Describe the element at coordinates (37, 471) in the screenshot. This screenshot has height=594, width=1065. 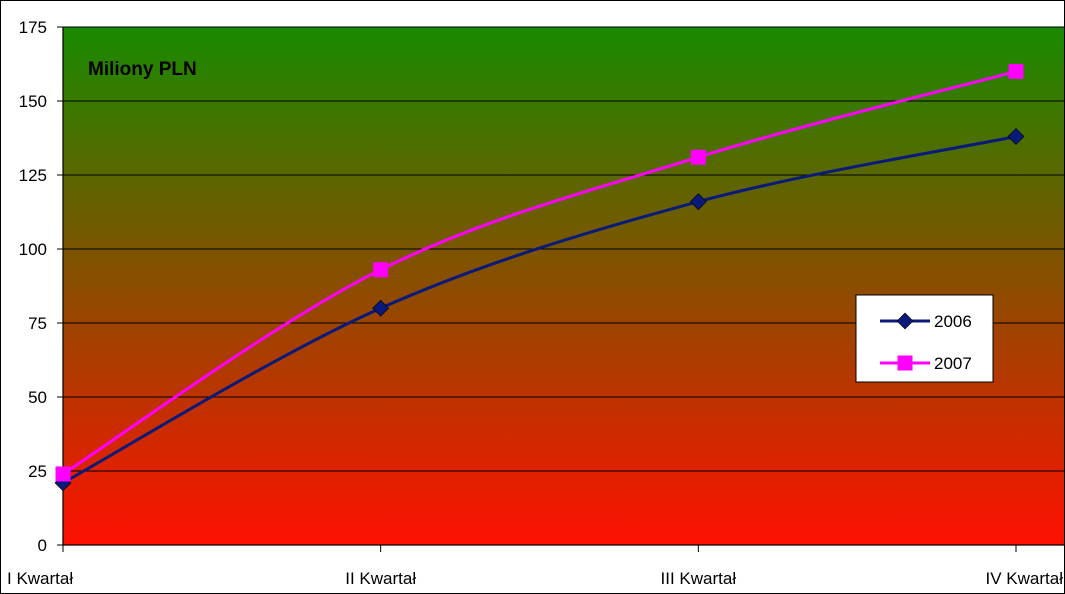
I see `y-tick-label: 25` at that location.